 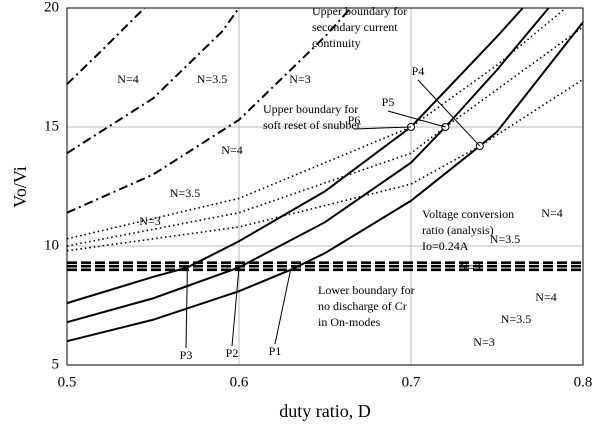 What do you see at coordinates (366, 290) in the screenshot?
I see `annotation: Lower boundary for` at bounding box center [366, 290].